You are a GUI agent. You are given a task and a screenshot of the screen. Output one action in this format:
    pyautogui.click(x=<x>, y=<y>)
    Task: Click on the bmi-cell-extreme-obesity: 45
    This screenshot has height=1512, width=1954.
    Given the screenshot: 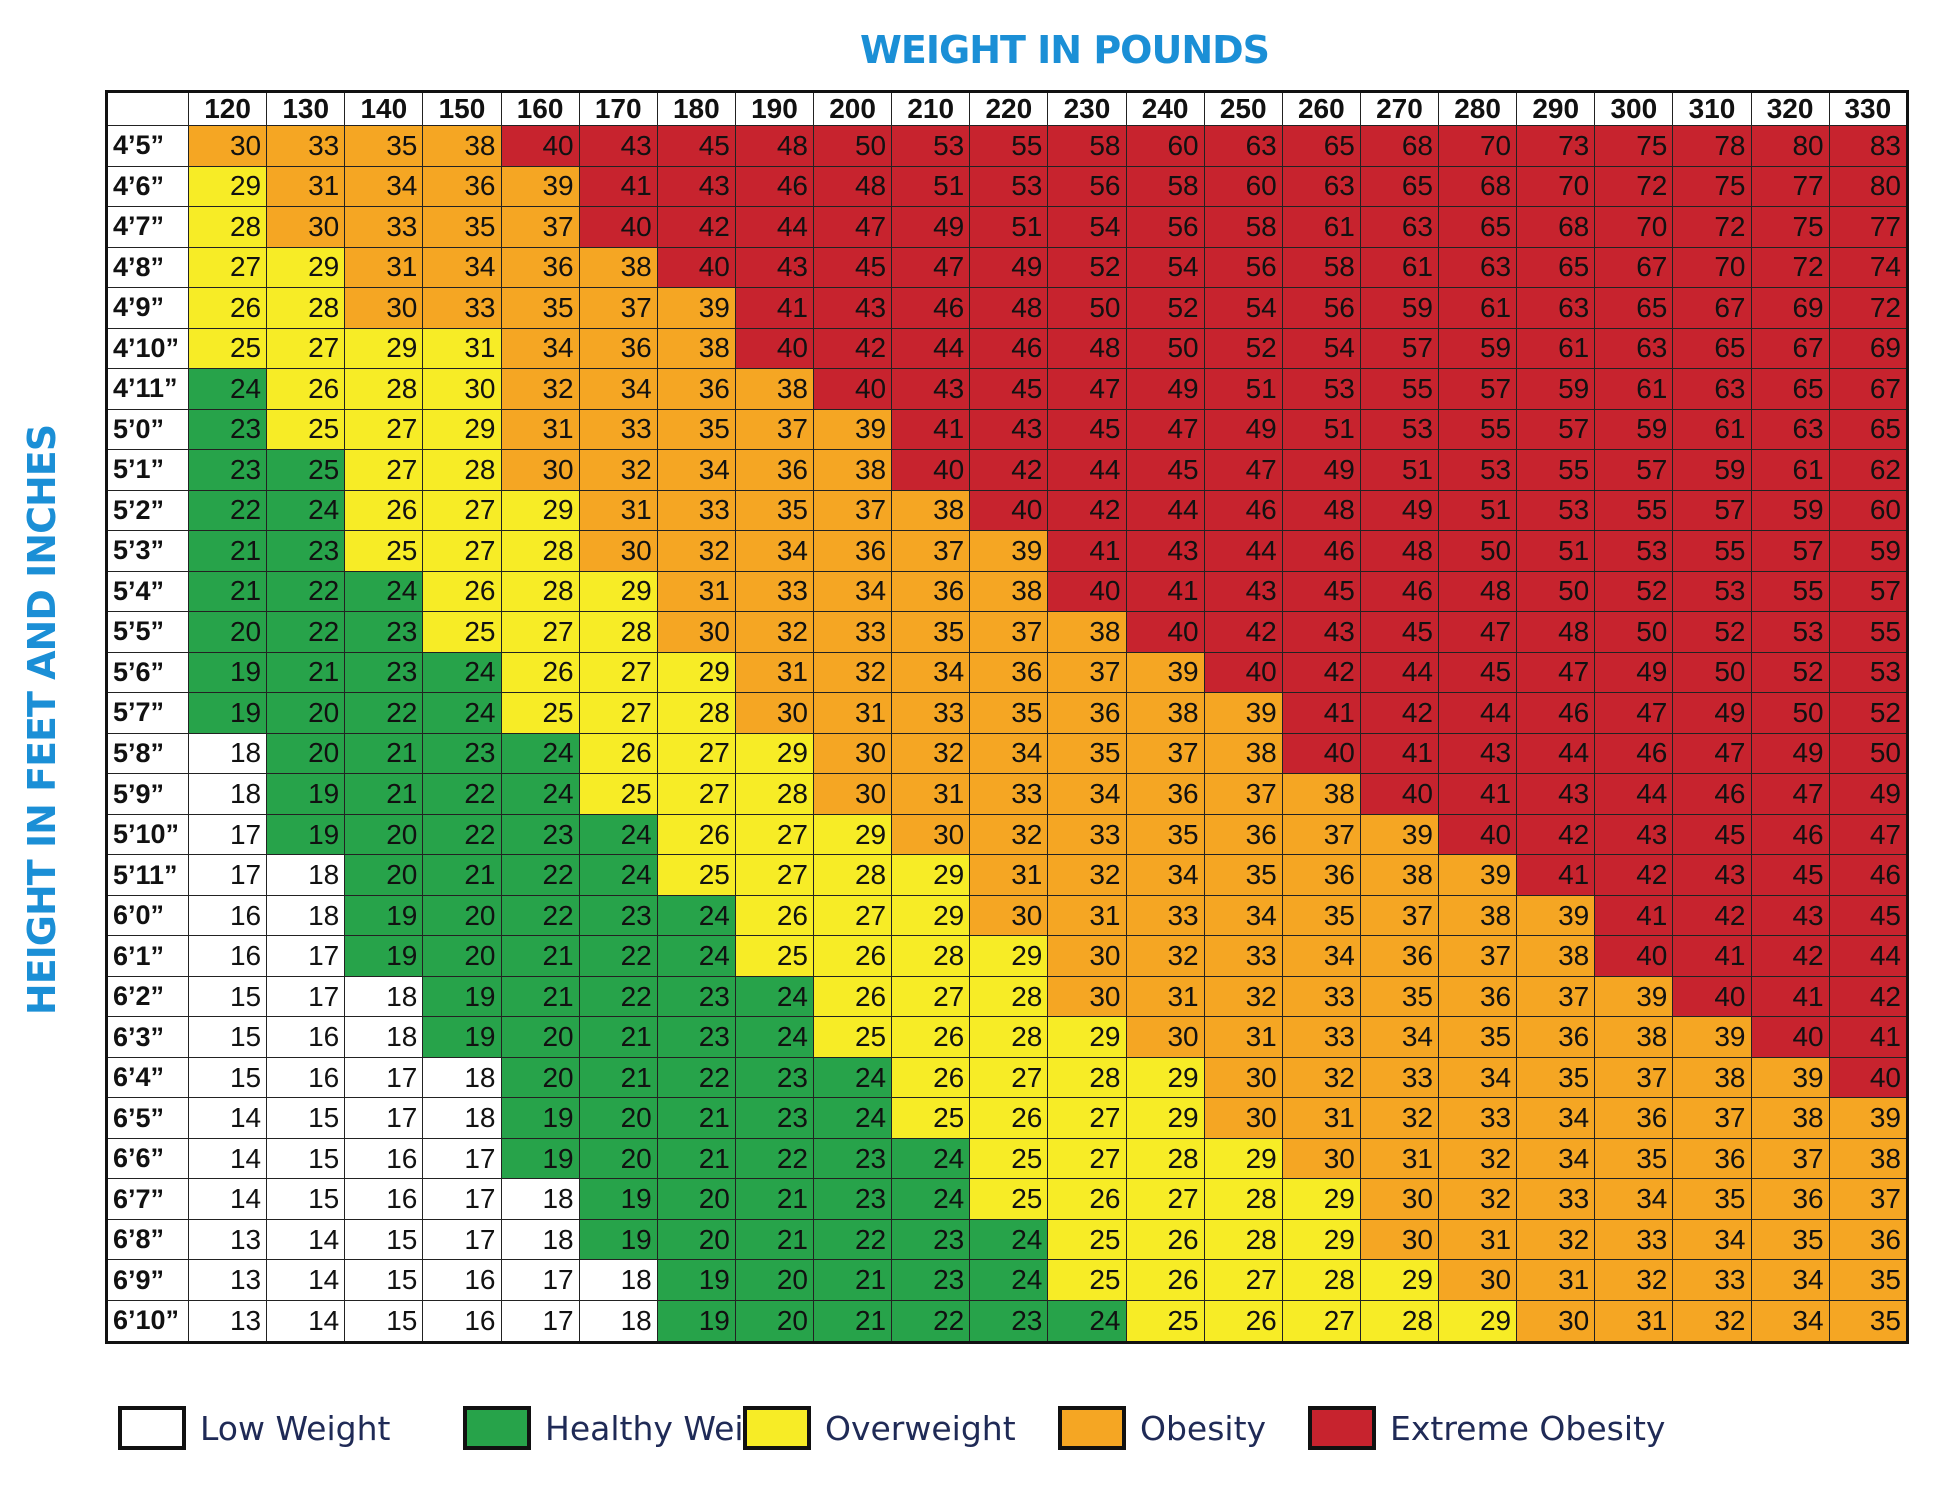 What is the action you would take?
    pyautogui.click(x=1321, y=591)
    